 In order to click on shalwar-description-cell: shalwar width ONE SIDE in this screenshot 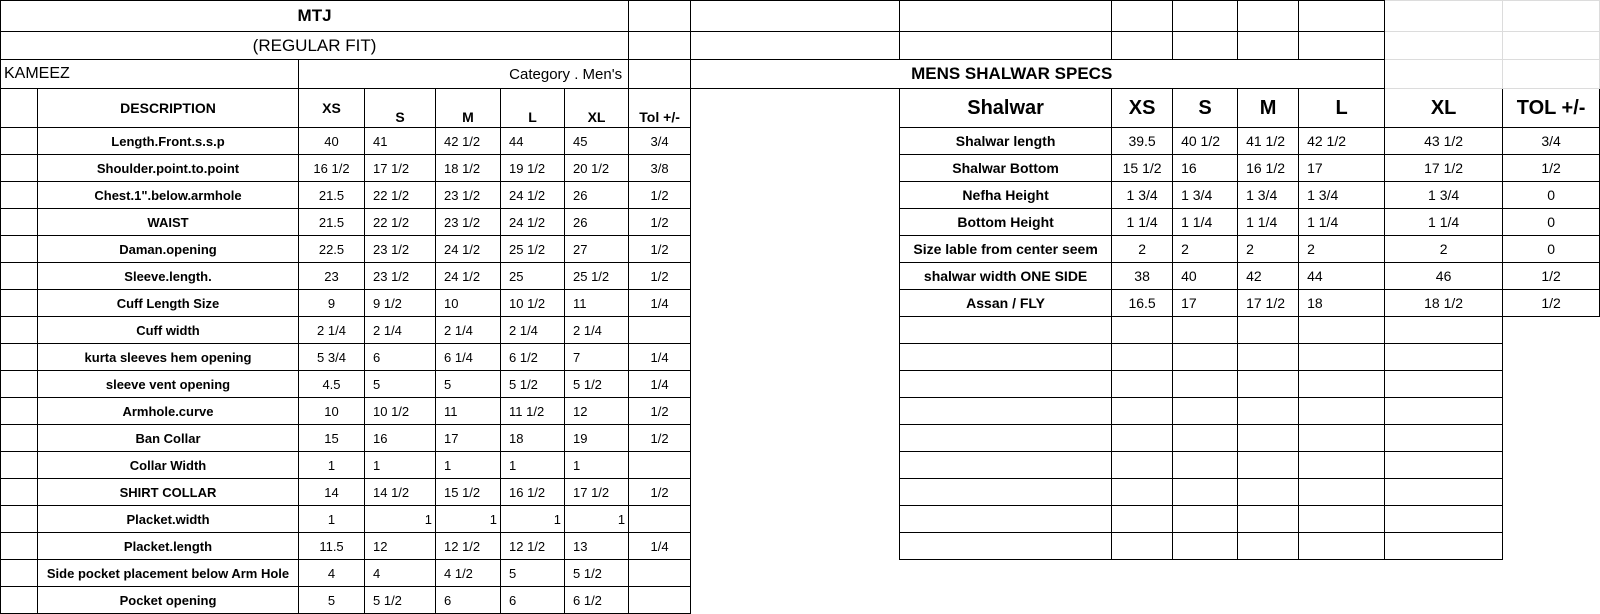, I will do `click(1006, 276)`.